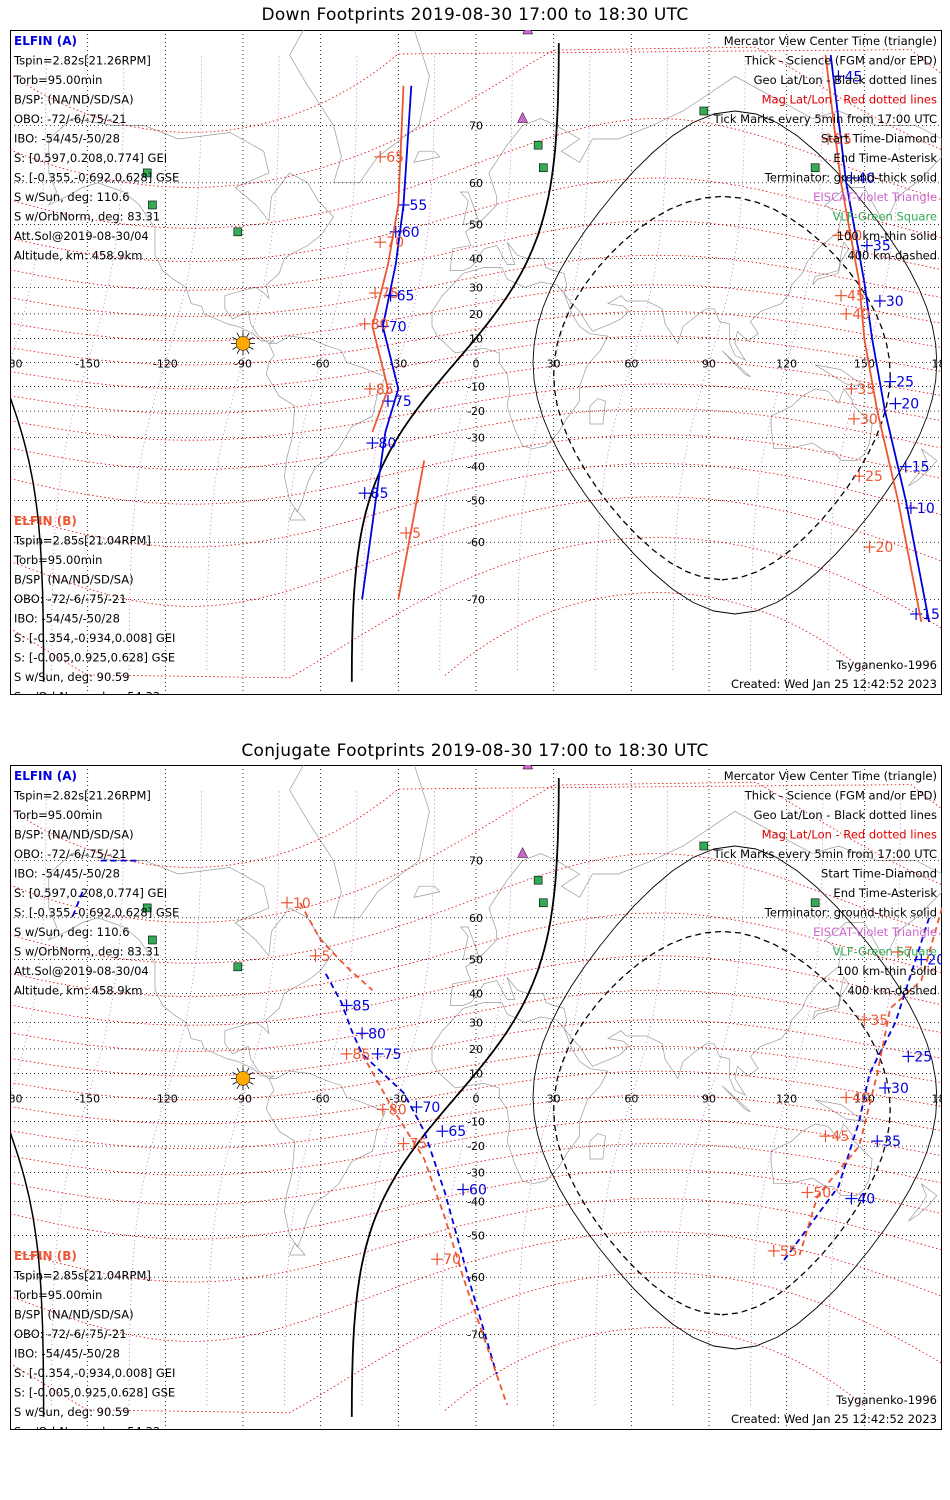 This screenshot has width=950, height=1500. Describe the element at coordinates (476, 599) in the screenshot. I see `y-tick-label: -70` at that location.